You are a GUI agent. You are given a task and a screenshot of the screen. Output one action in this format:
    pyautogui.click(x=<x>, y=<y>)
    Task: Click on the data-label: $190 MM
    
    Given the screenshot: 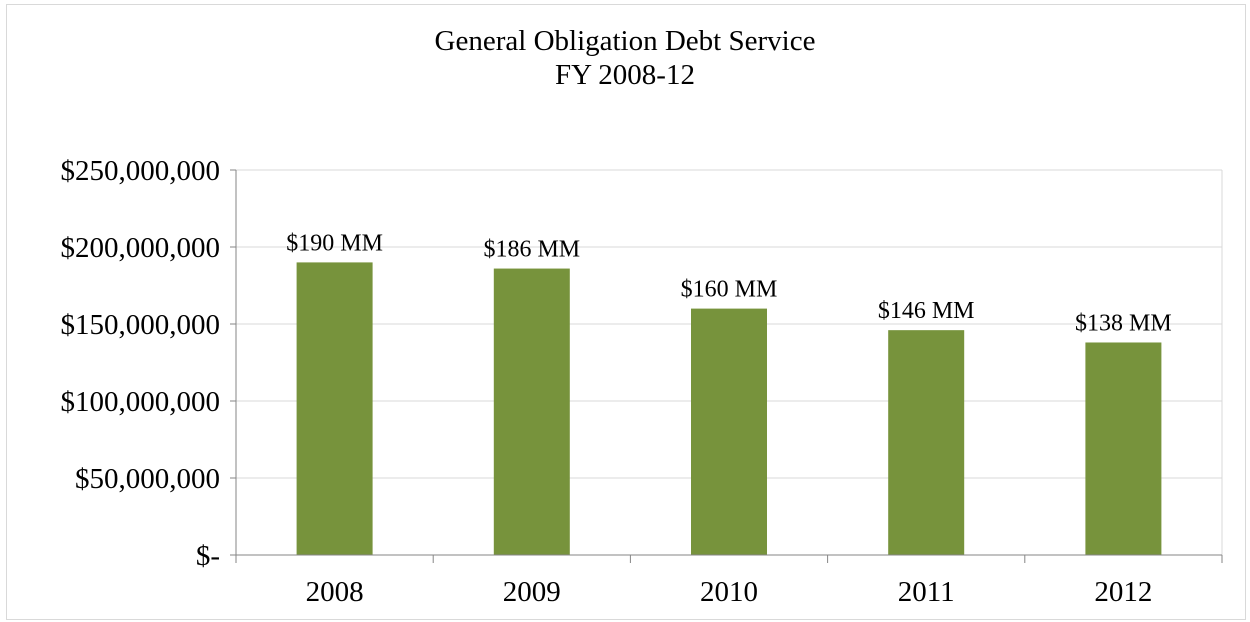 What is the action you would take?
    pyautogui.click(x=334, y=243)
    